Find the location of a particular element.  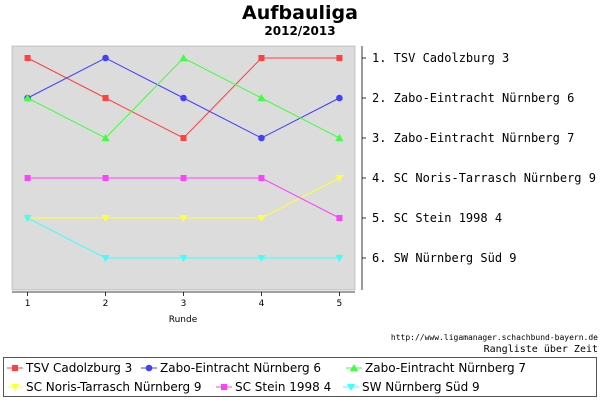

rank-label: 4. SC Noris-Tarrasch Nürnberg 9 is located at coordinates (484, 178).